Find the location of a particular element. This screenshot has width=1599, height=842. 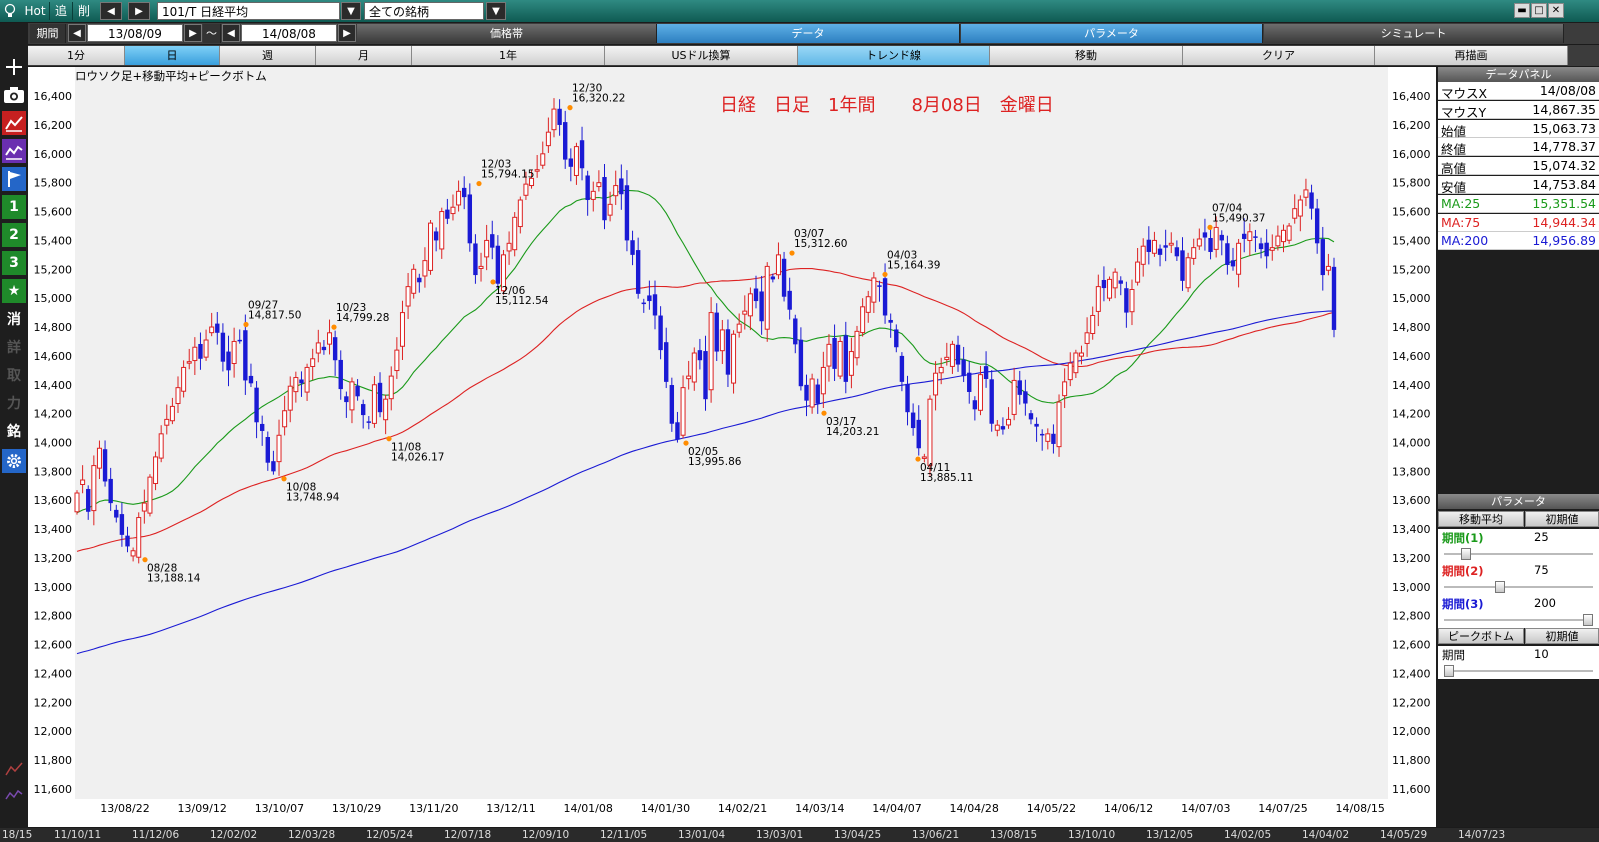

ma-period-1-row: 期間(1) 25 is located at coordinates (1518, 537).